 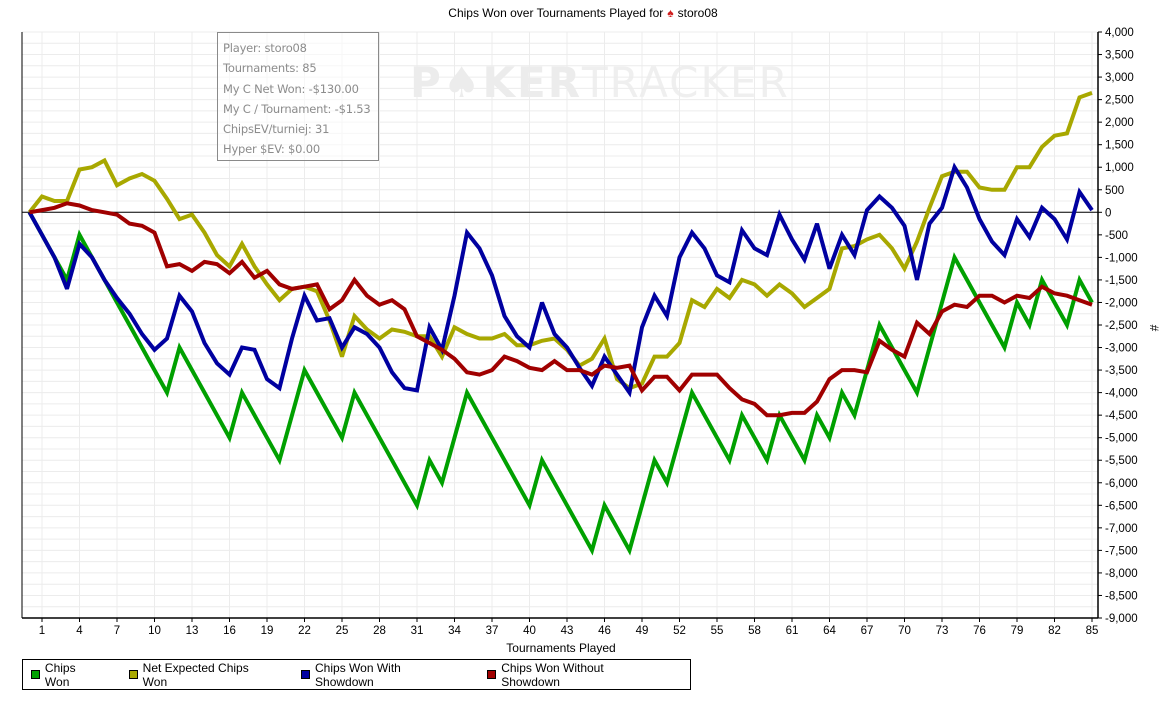 What do you see at coordinates (291, 88) in the screenshot?
I see `info-net-won: My C Net Won: -$130.00` at bounding box center [291, 88].